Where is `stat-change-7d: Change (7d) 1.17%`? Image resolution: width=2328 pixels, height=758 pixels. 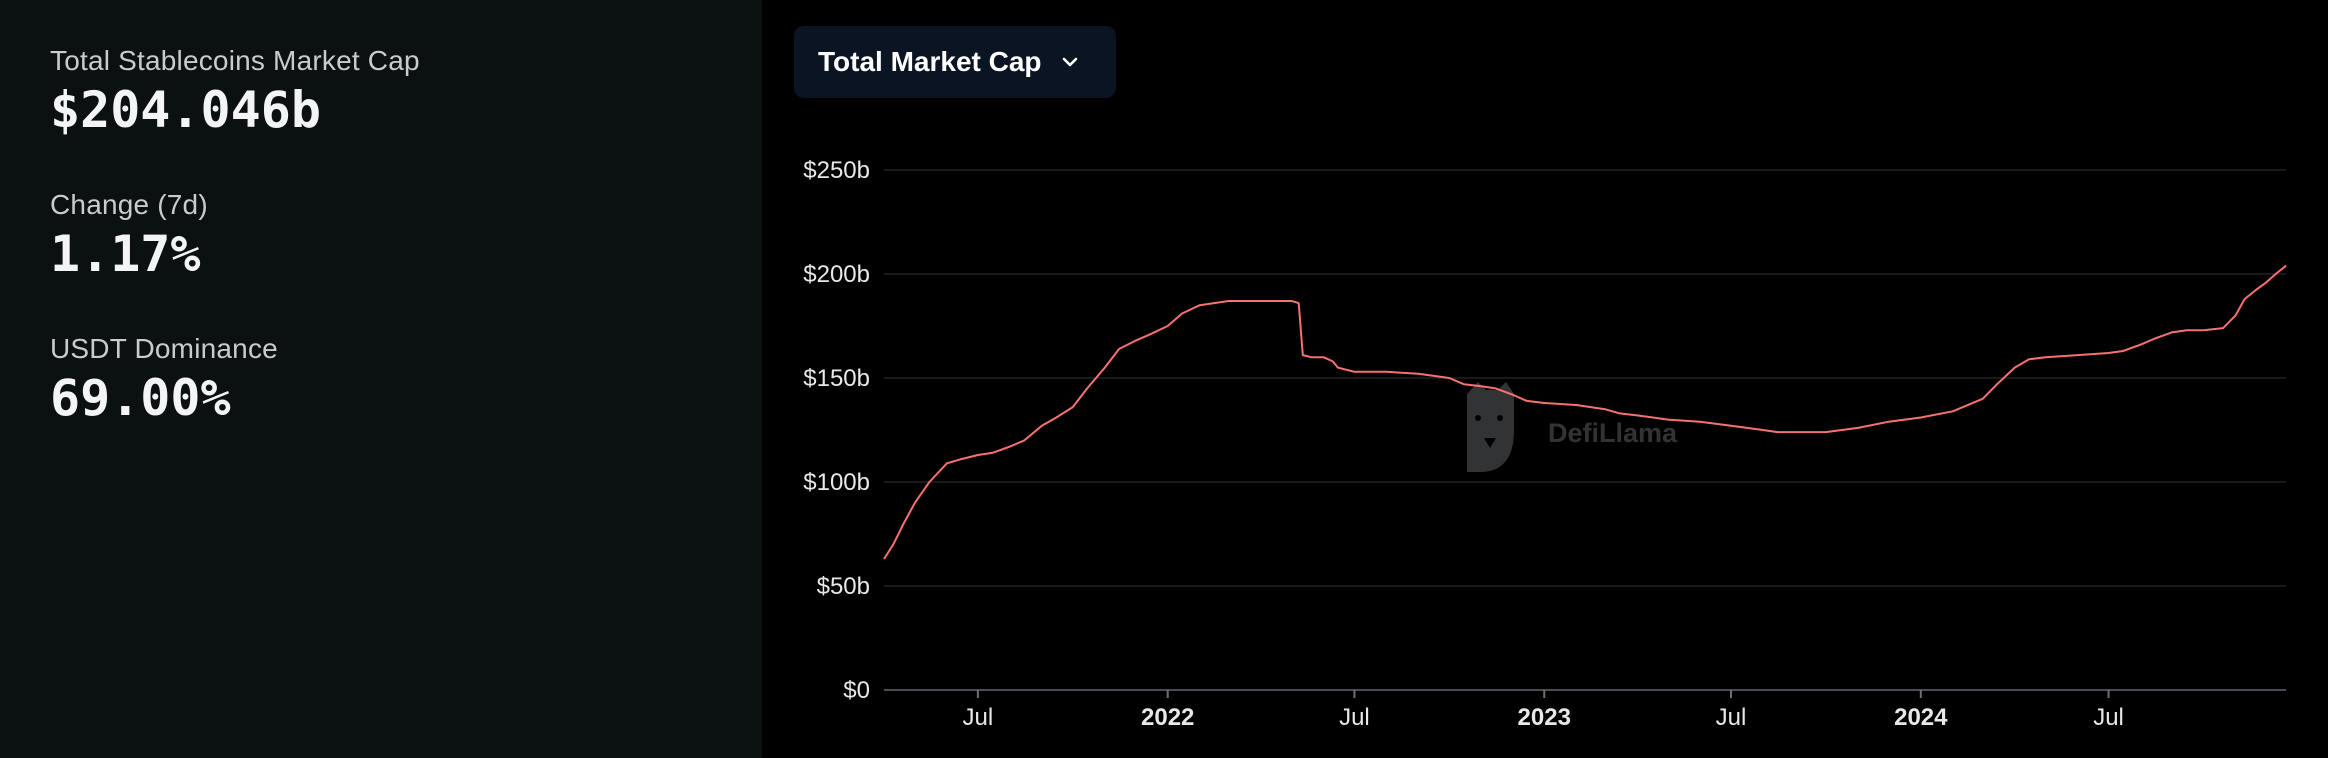
stat-change-7d: Change (7d) 1.17% is located at coordinates (129, 235).